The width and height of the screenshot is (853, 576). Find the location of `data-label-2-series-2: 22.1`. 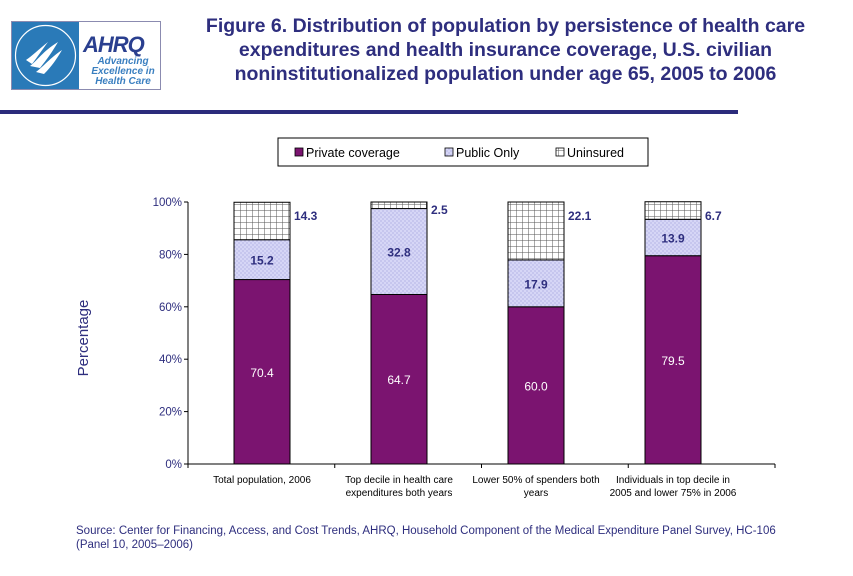

data-label-2-series-2: 22.1 is located at coordinates (580, 216).